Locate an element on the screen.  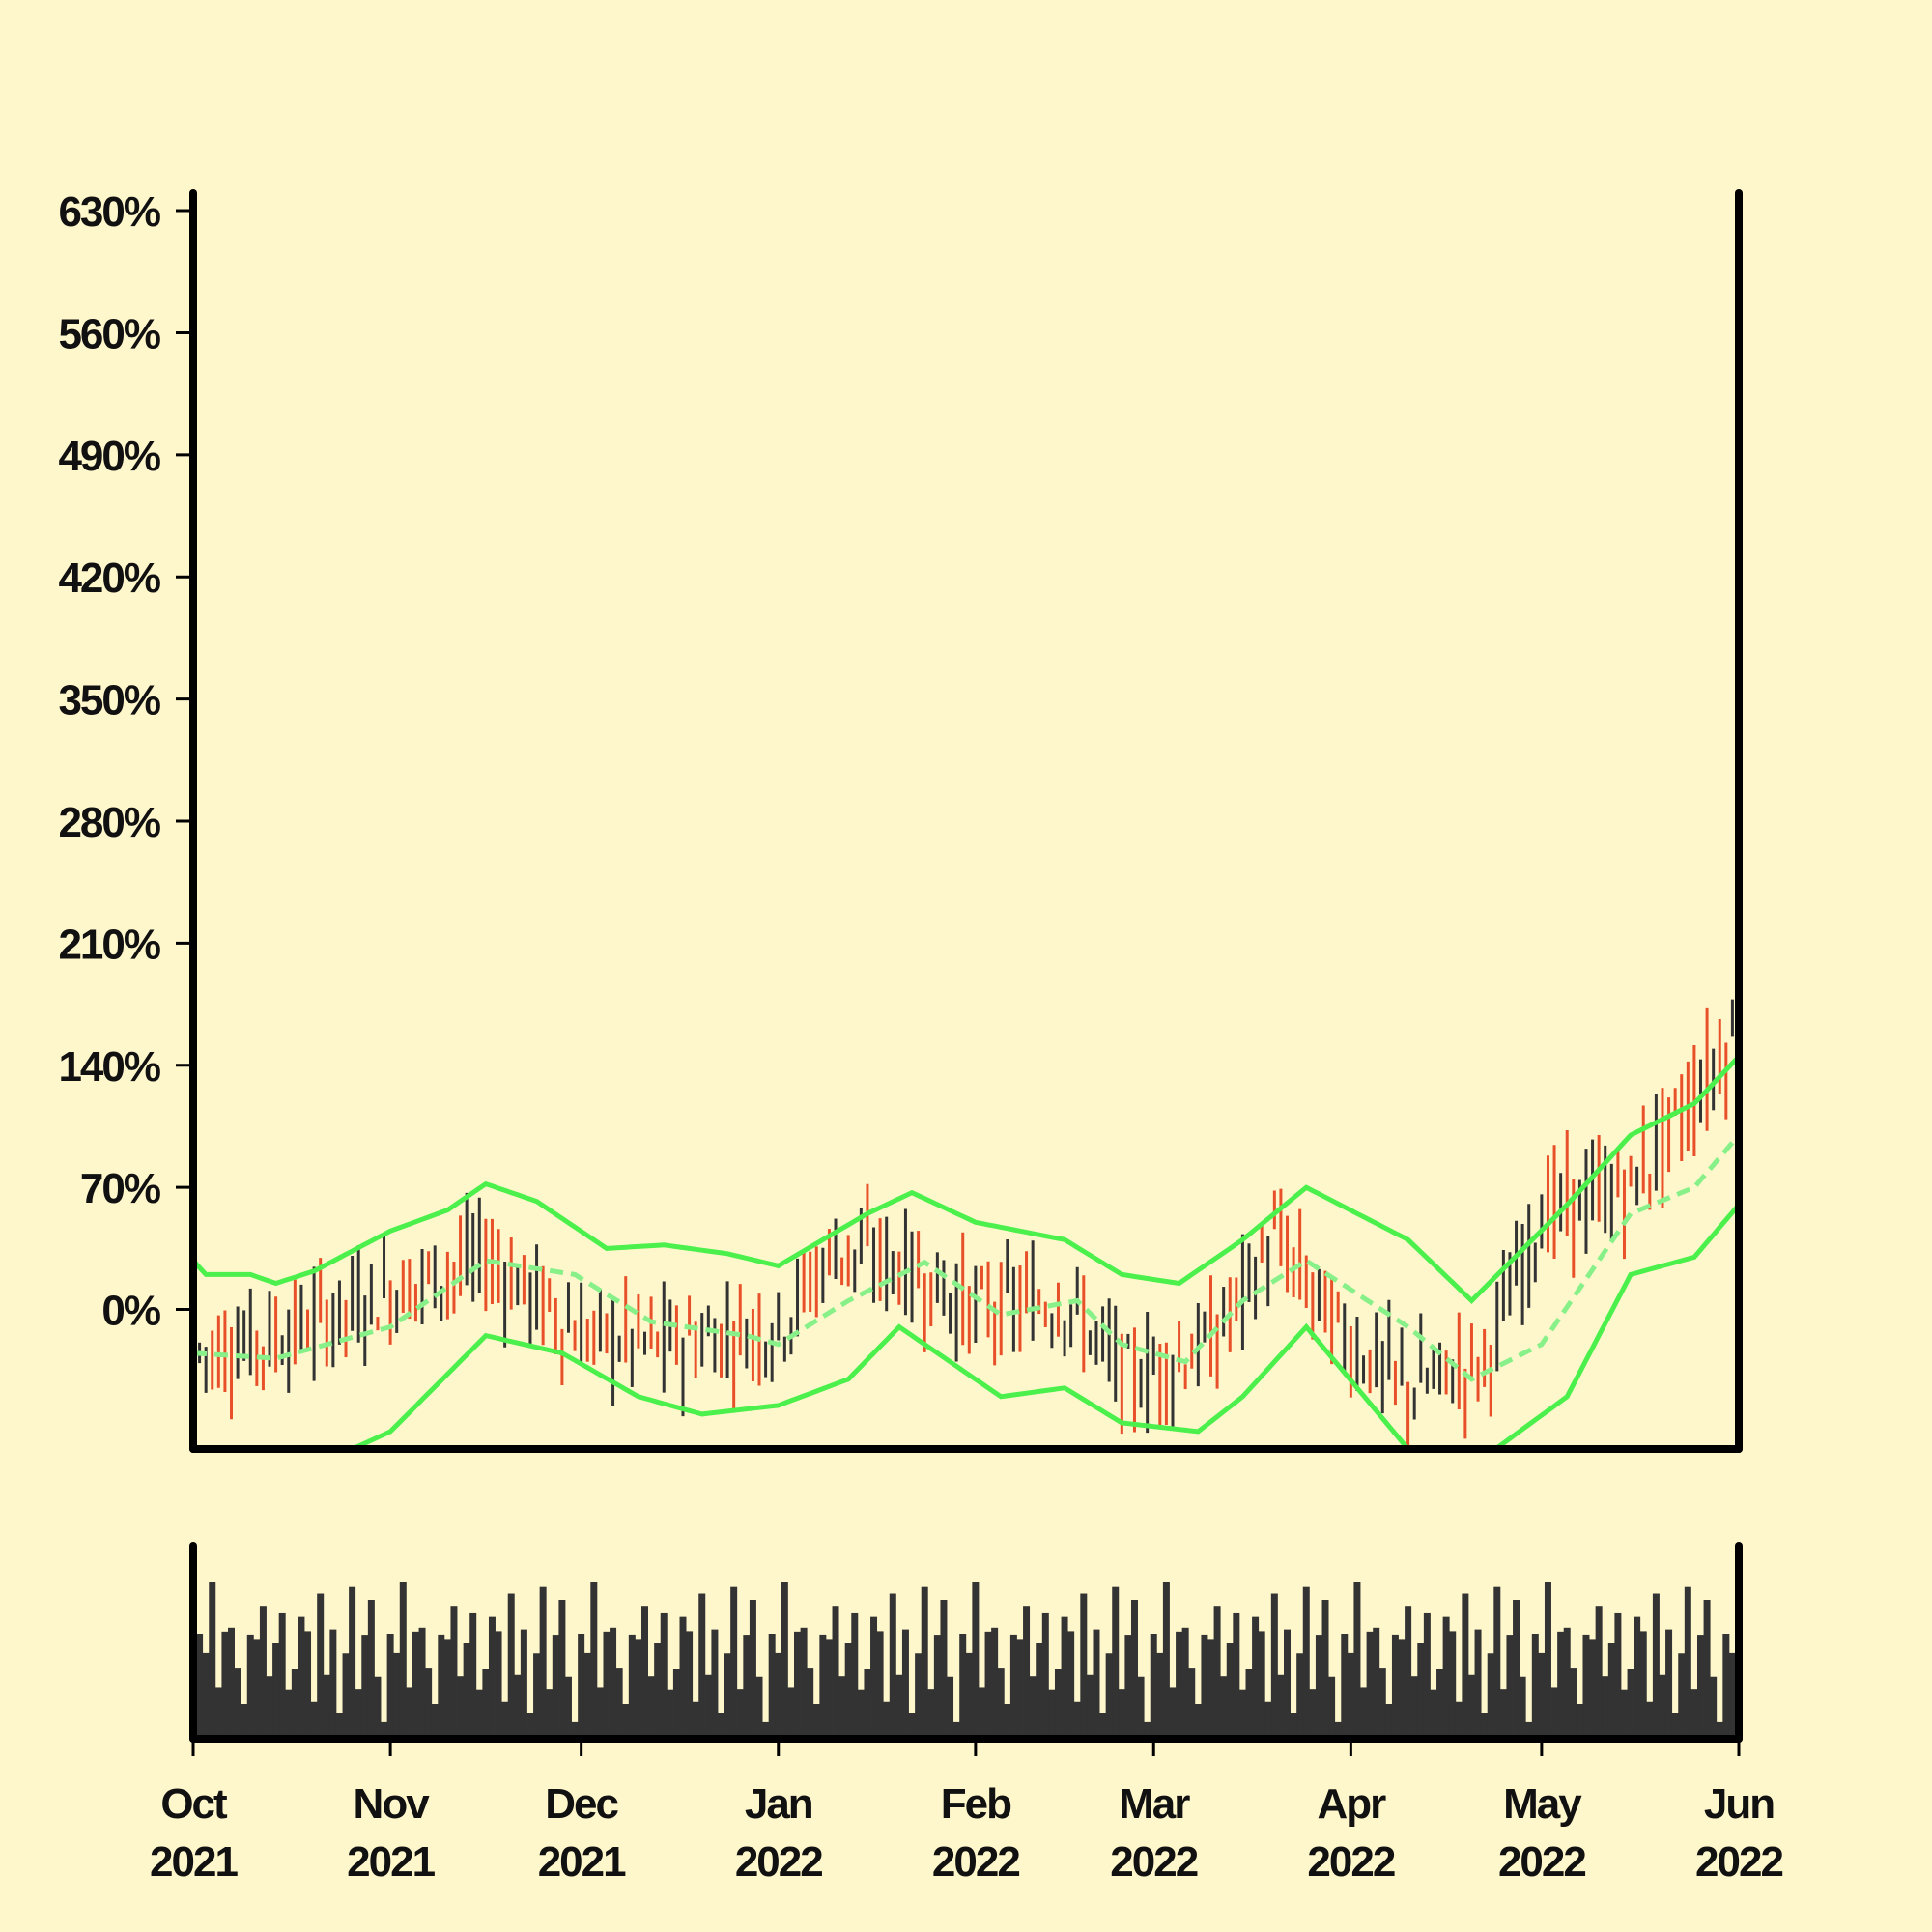
x-tick-label-year: 2021 is located at coordinates (582, 1862).